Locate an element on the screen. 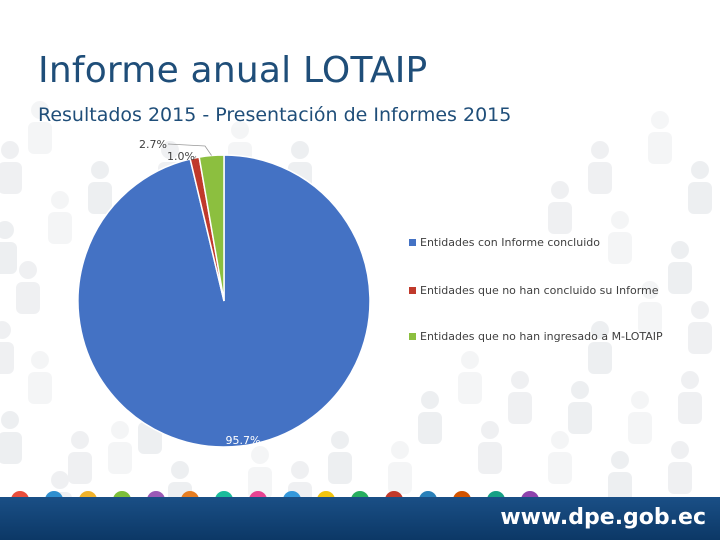 Image resolution: width=720 pixels, height=540 pixels. data-label-1: 1.0% is located at coordinates (181, 156).